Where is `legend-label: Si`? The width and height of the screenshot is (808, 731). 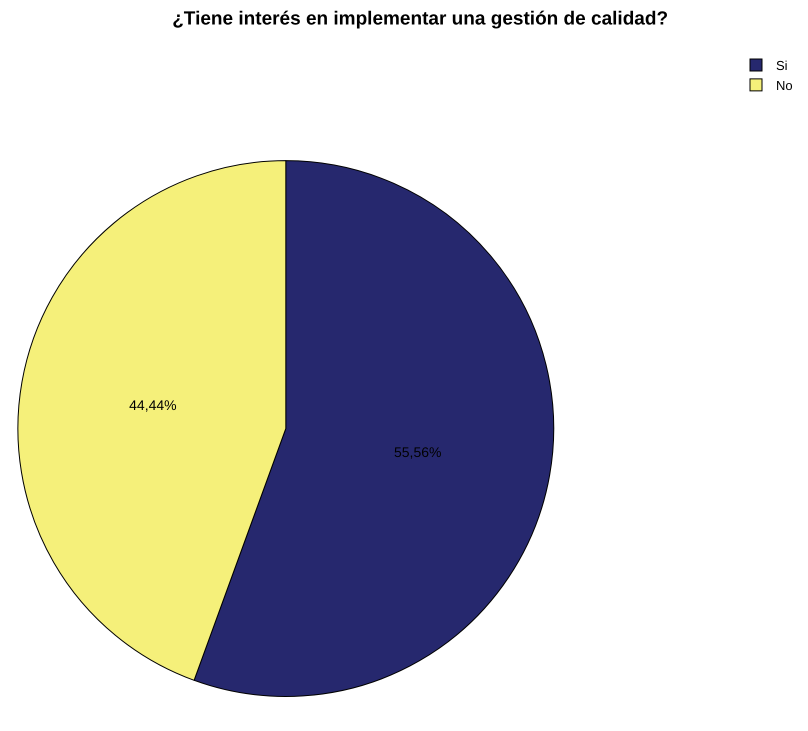
legend-label: Si is located at coordinates (782, 66).